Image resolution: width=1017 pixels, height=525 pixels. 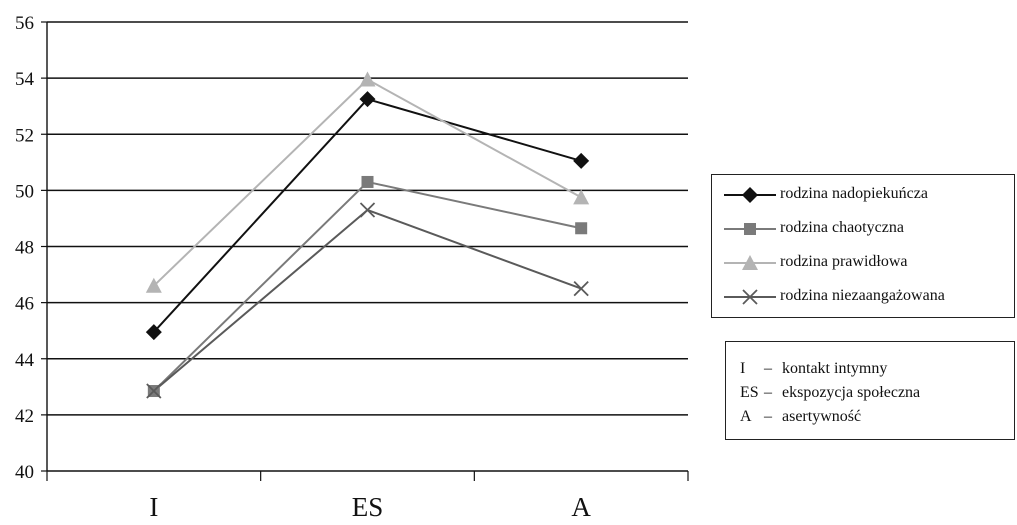 I want to click on legend-label: rodzina nadopiekuńcza, so click(x=854, y=193).